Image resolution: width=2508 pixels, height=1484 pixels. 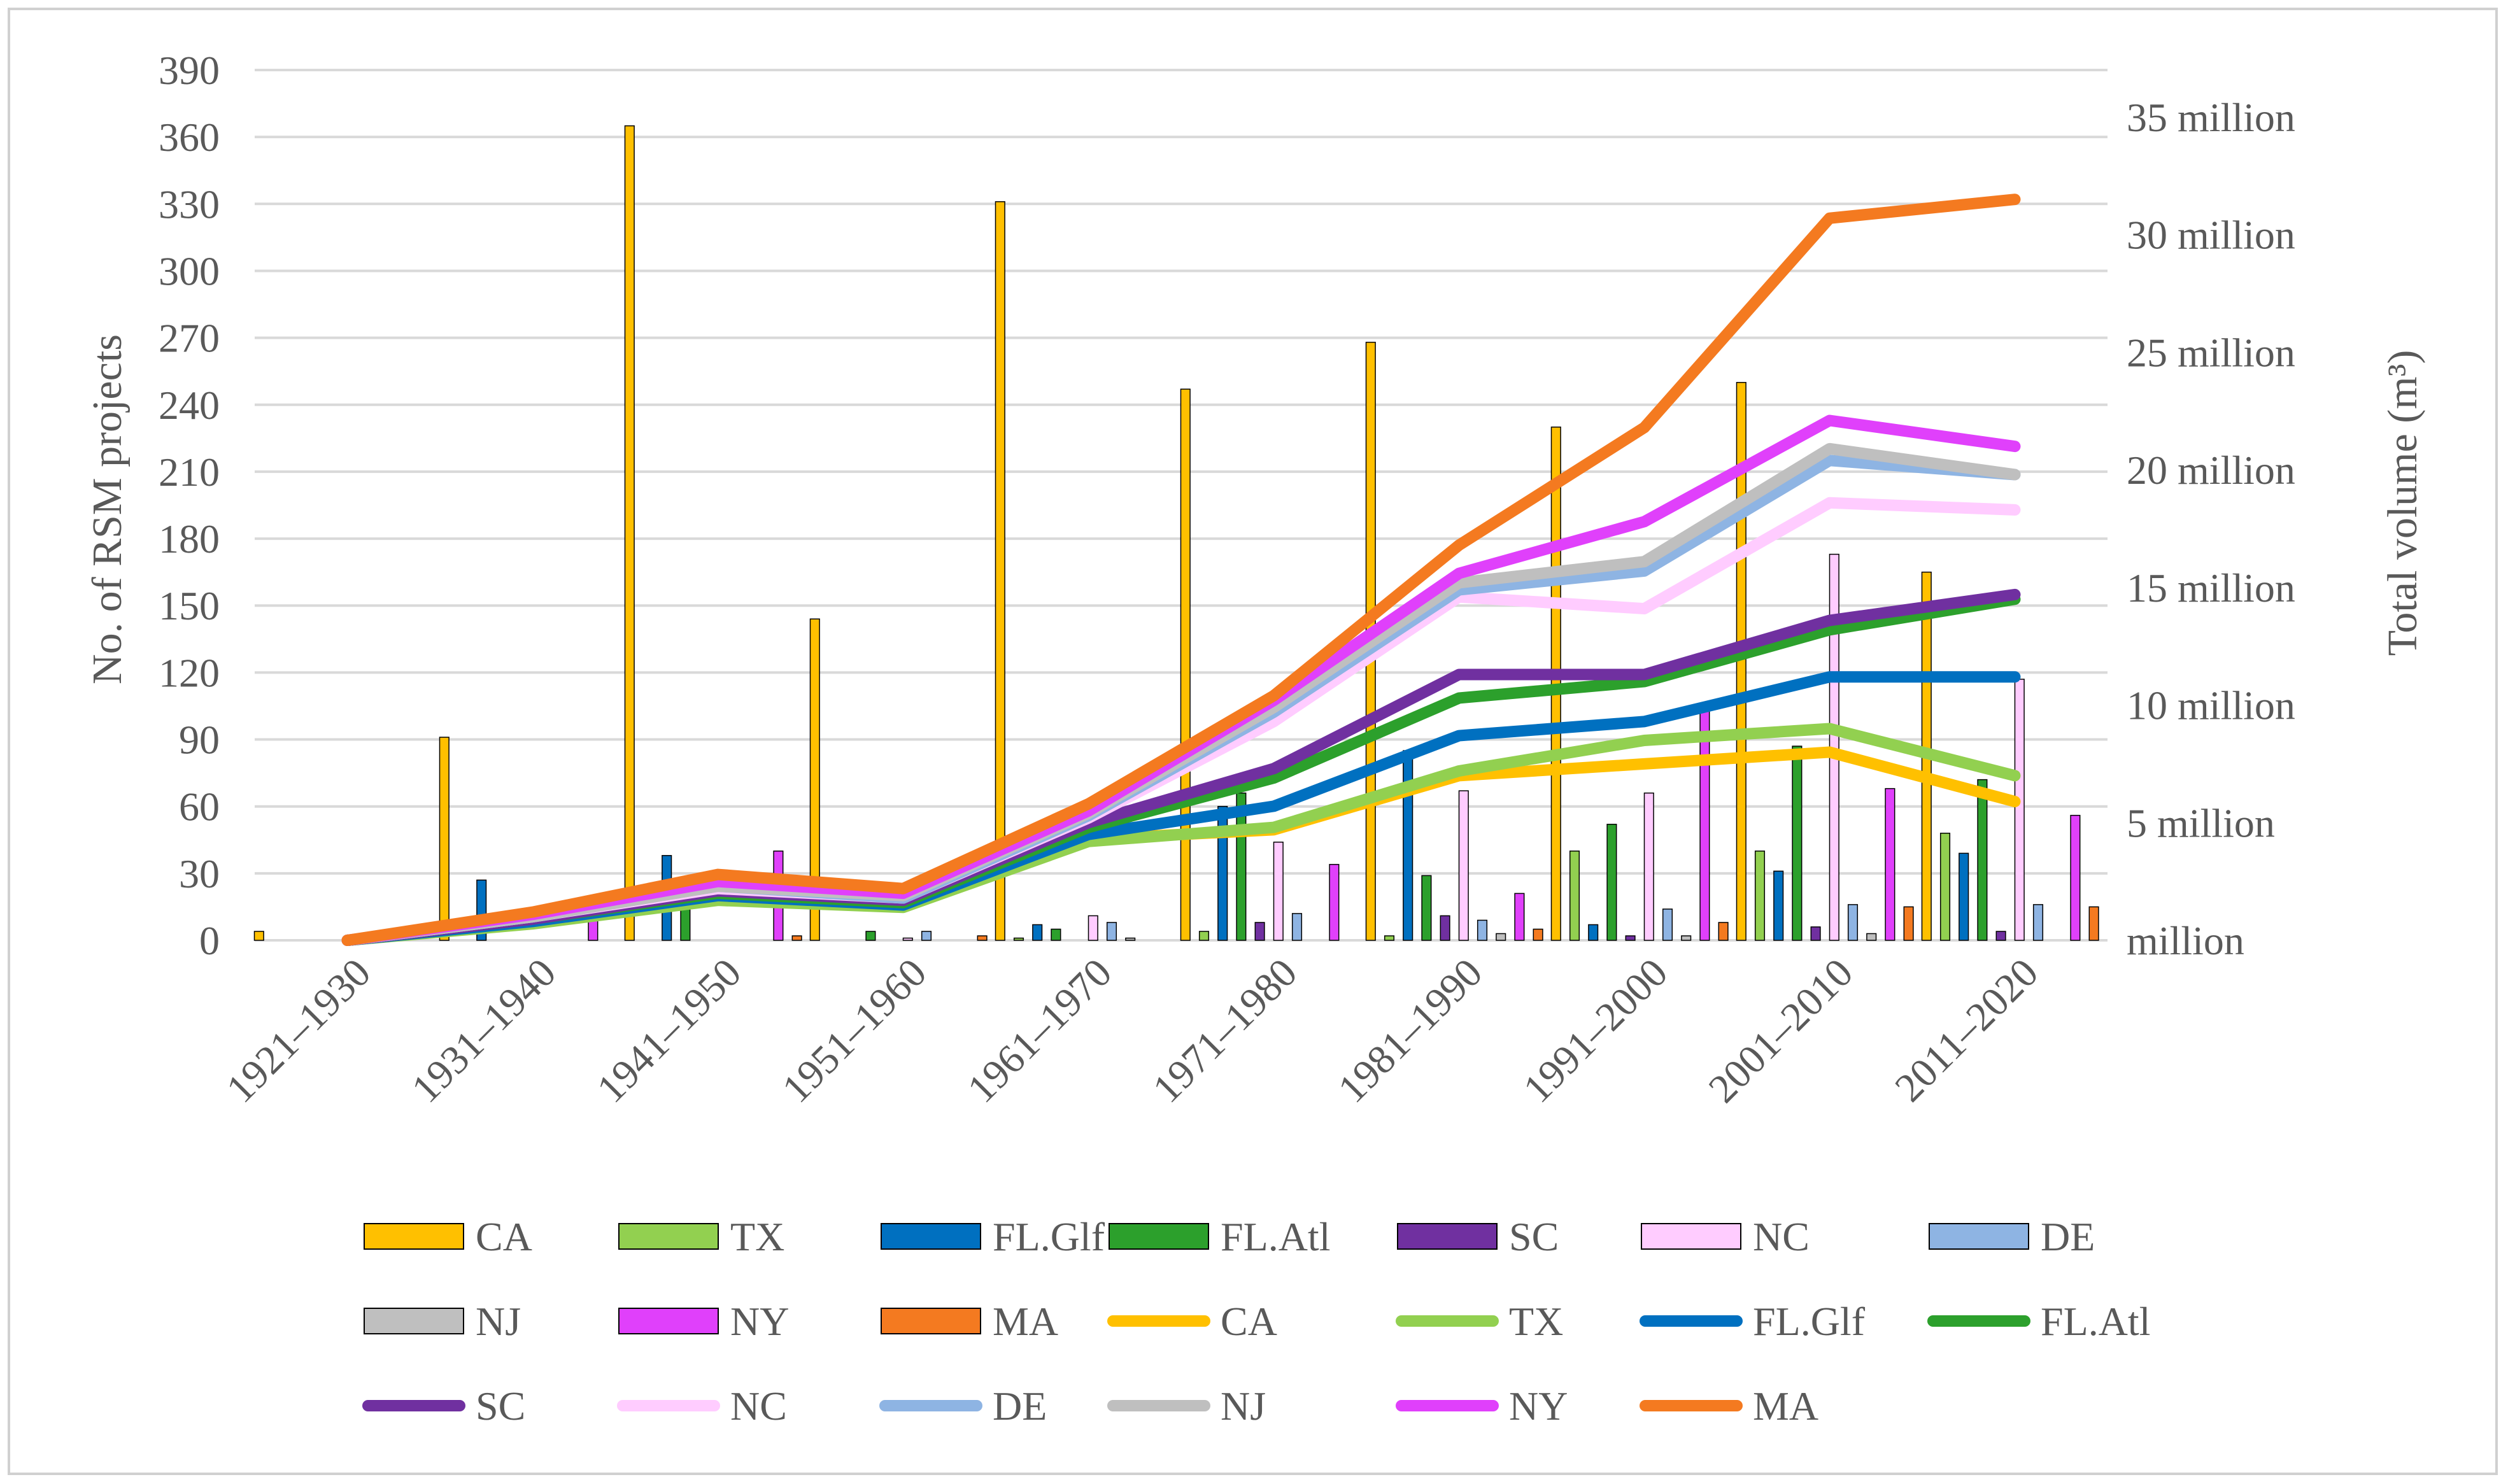 What do you see at coordinates (2211, 117) in the screenshot?
I see `y2-tick-label: 35 million` at bounding box center [2211, 117].